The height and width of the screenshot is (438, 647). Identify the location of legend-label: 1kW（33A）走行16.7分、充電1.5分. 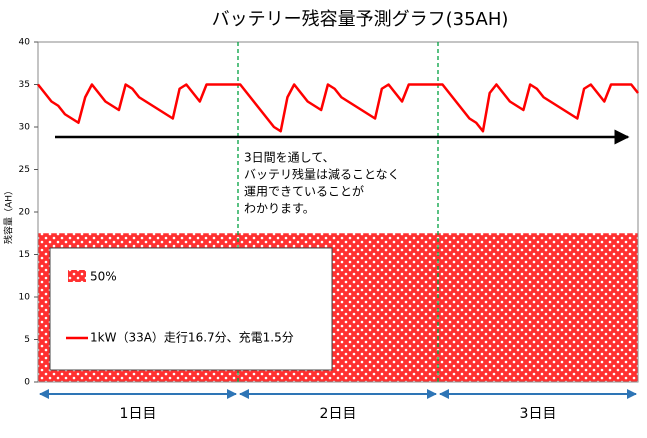
(192, 337).